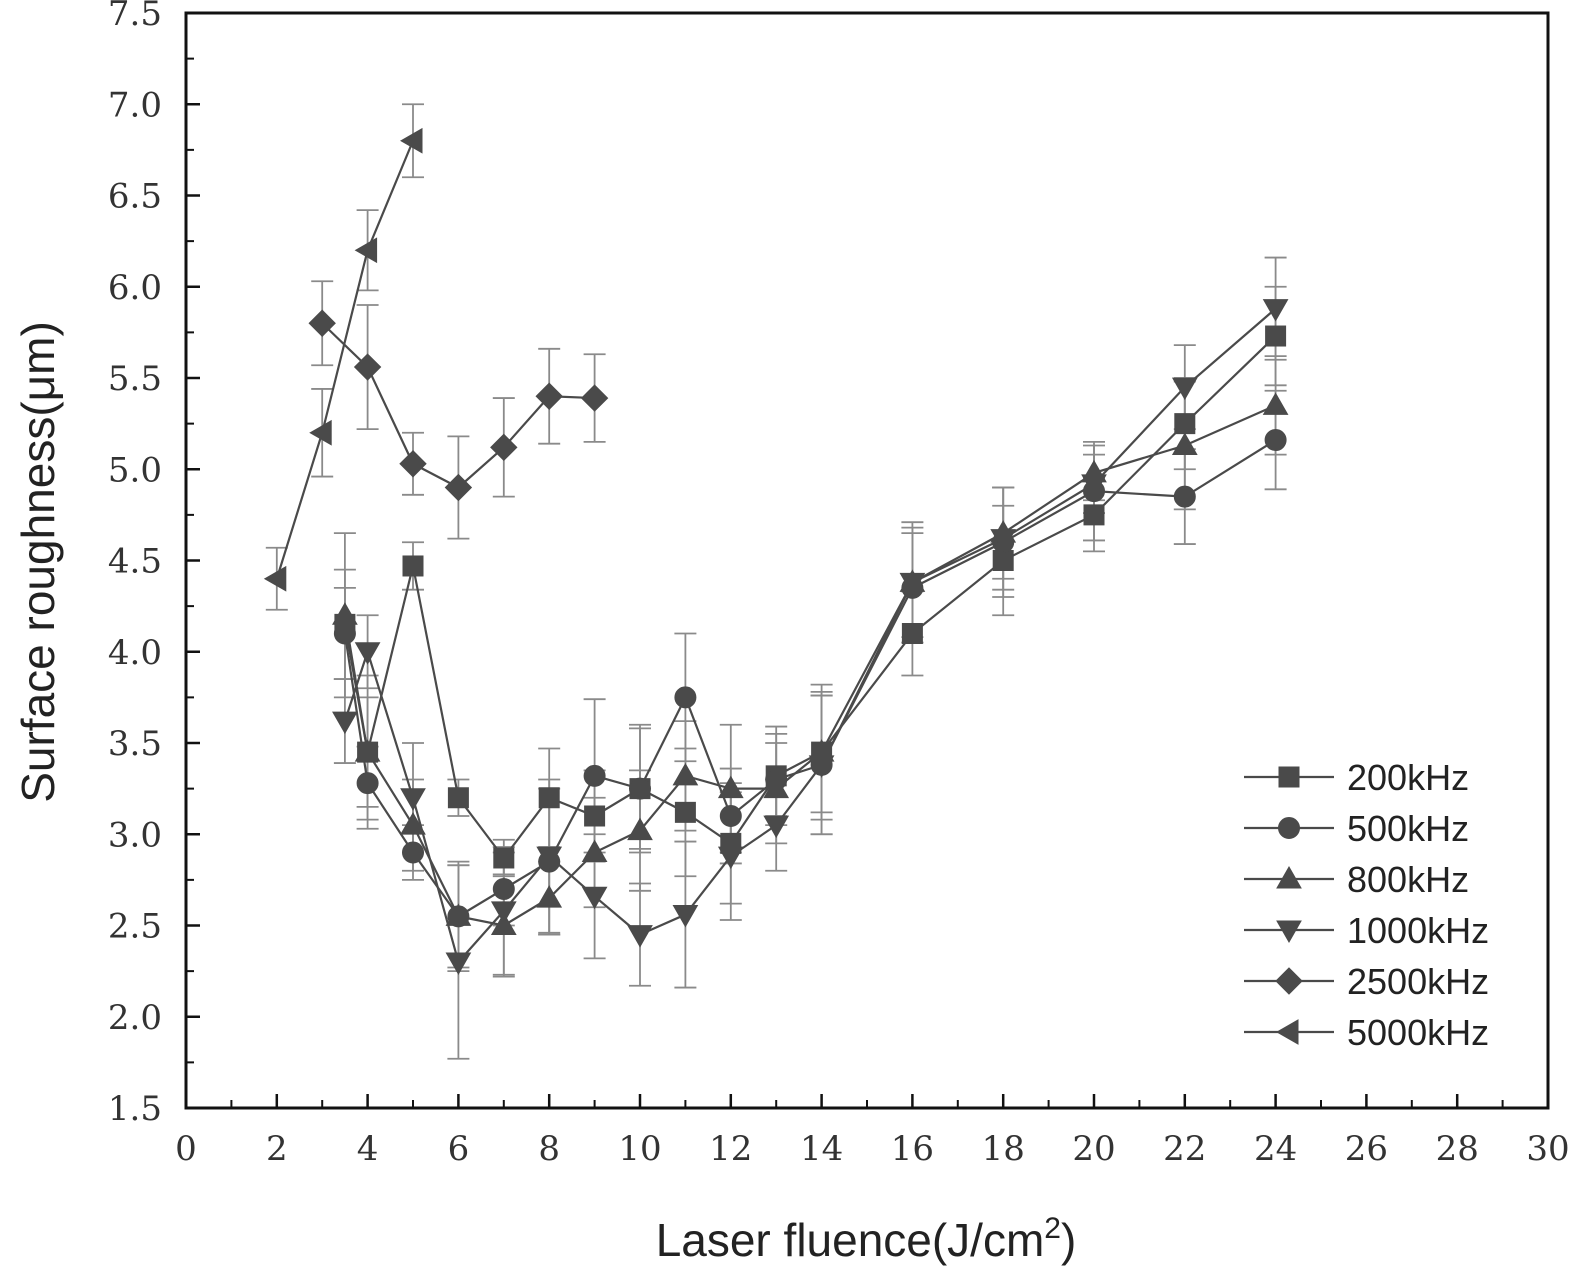 The width and height of the screenshot is (1575, 1280). Describe the element at coordinates (135, 653) in the screenshot. I see `y-tick-label: 4.0` at that location.